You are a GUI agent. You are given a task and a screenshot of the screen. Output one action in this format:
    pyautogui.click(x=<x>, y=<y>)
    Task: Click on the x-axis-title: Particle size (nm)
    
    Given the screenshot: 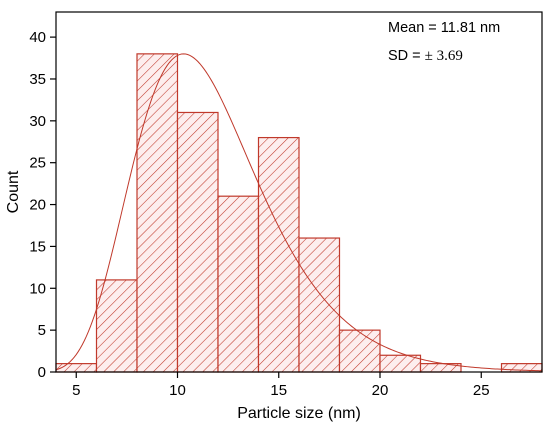 What is the action you would take?
    pyautogui.click(x=299, y=413)
    